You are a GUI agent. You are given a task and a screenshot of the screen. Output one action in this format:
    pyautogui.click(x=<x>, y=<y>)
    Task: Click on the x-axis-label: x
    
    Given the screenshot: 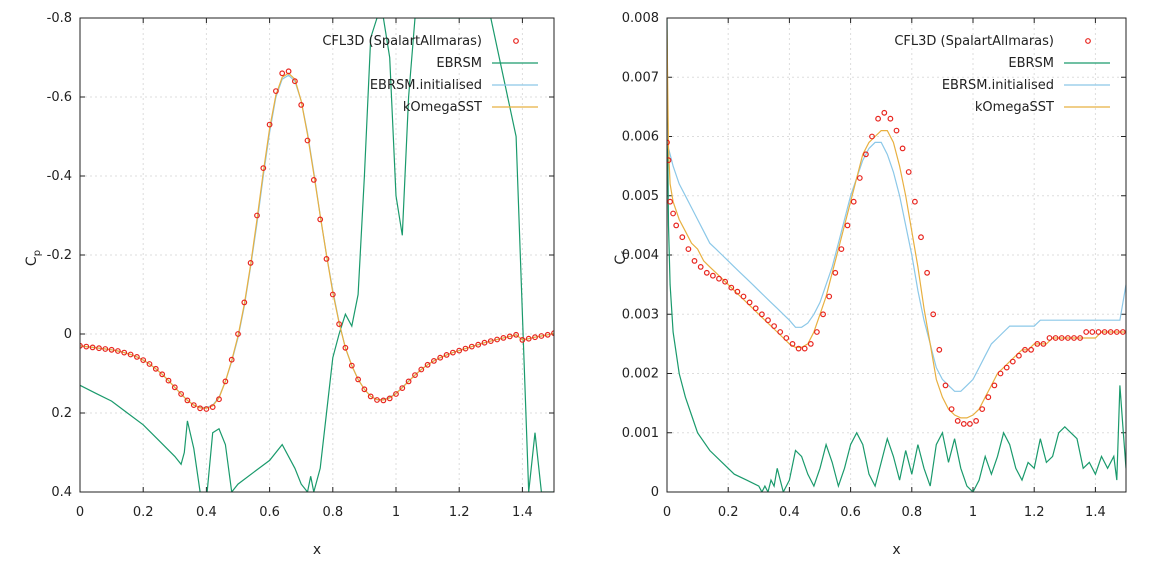 What is the action you would take?
    pyautogui.click(x=317, y=550)
    